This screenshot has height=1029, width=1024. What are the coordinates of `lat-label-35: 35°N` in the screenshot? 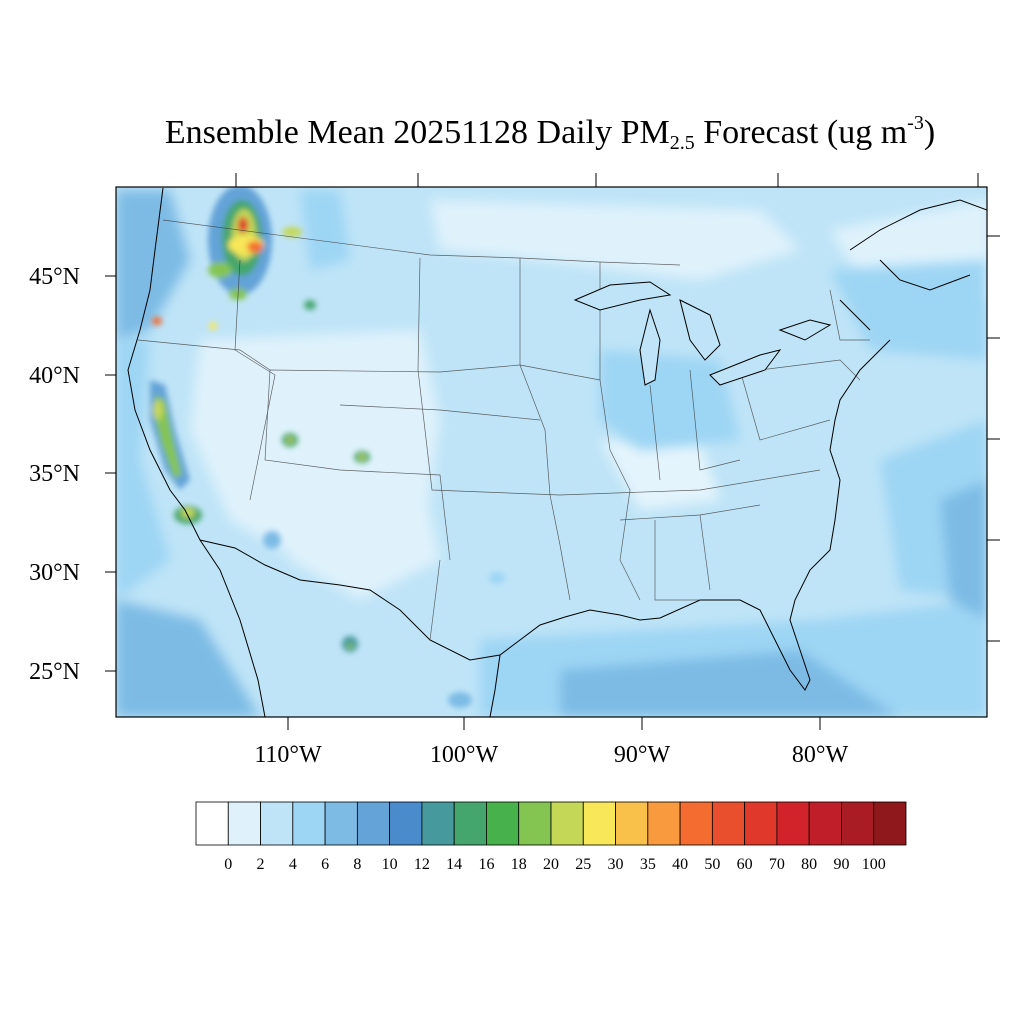 It's located at (54, 474).